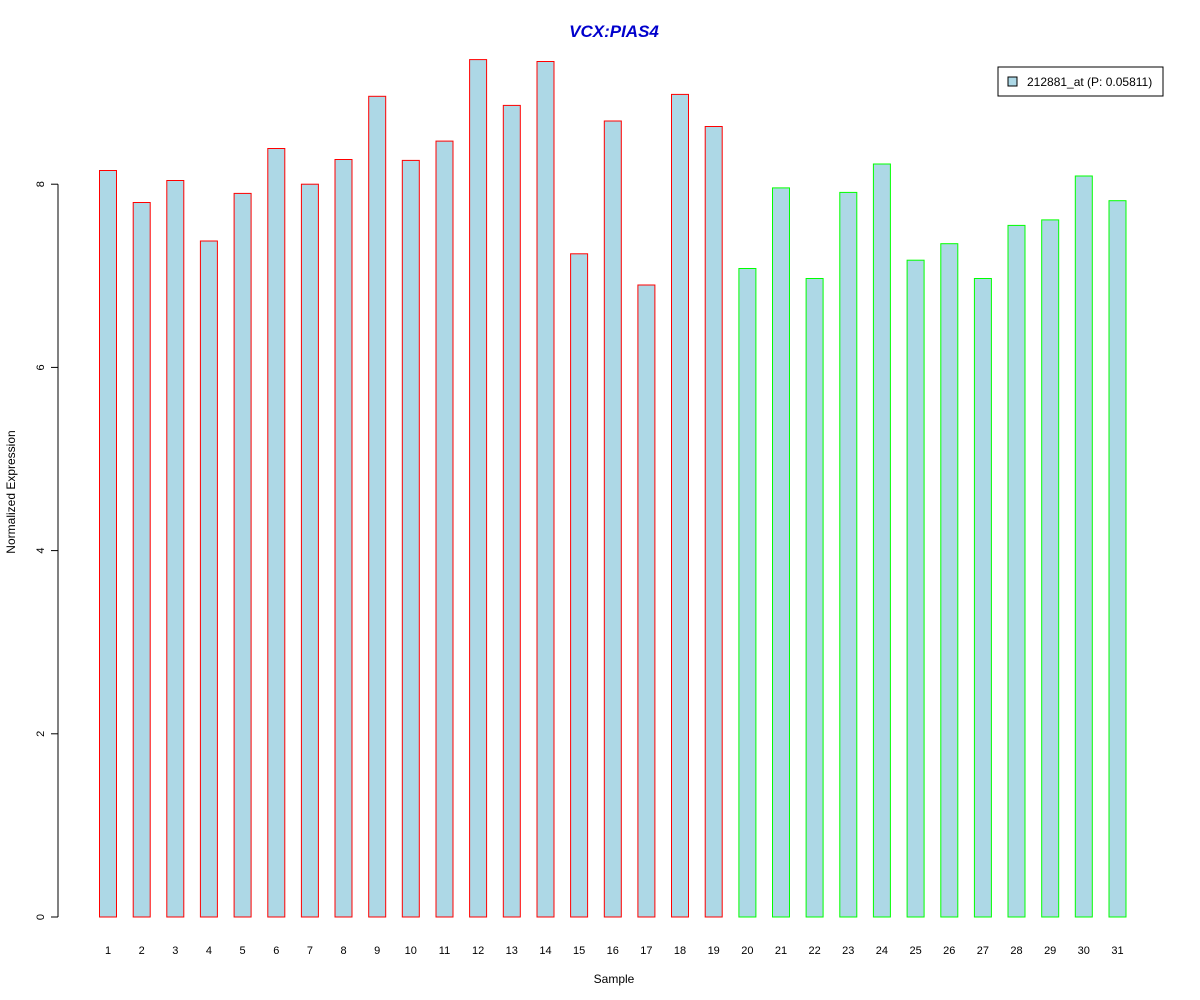 This screenshot has width=1200, height=1000. Describe the element at coordinates (243, 951) in the screenshot. I see `x-tick-label: 5` at that location.